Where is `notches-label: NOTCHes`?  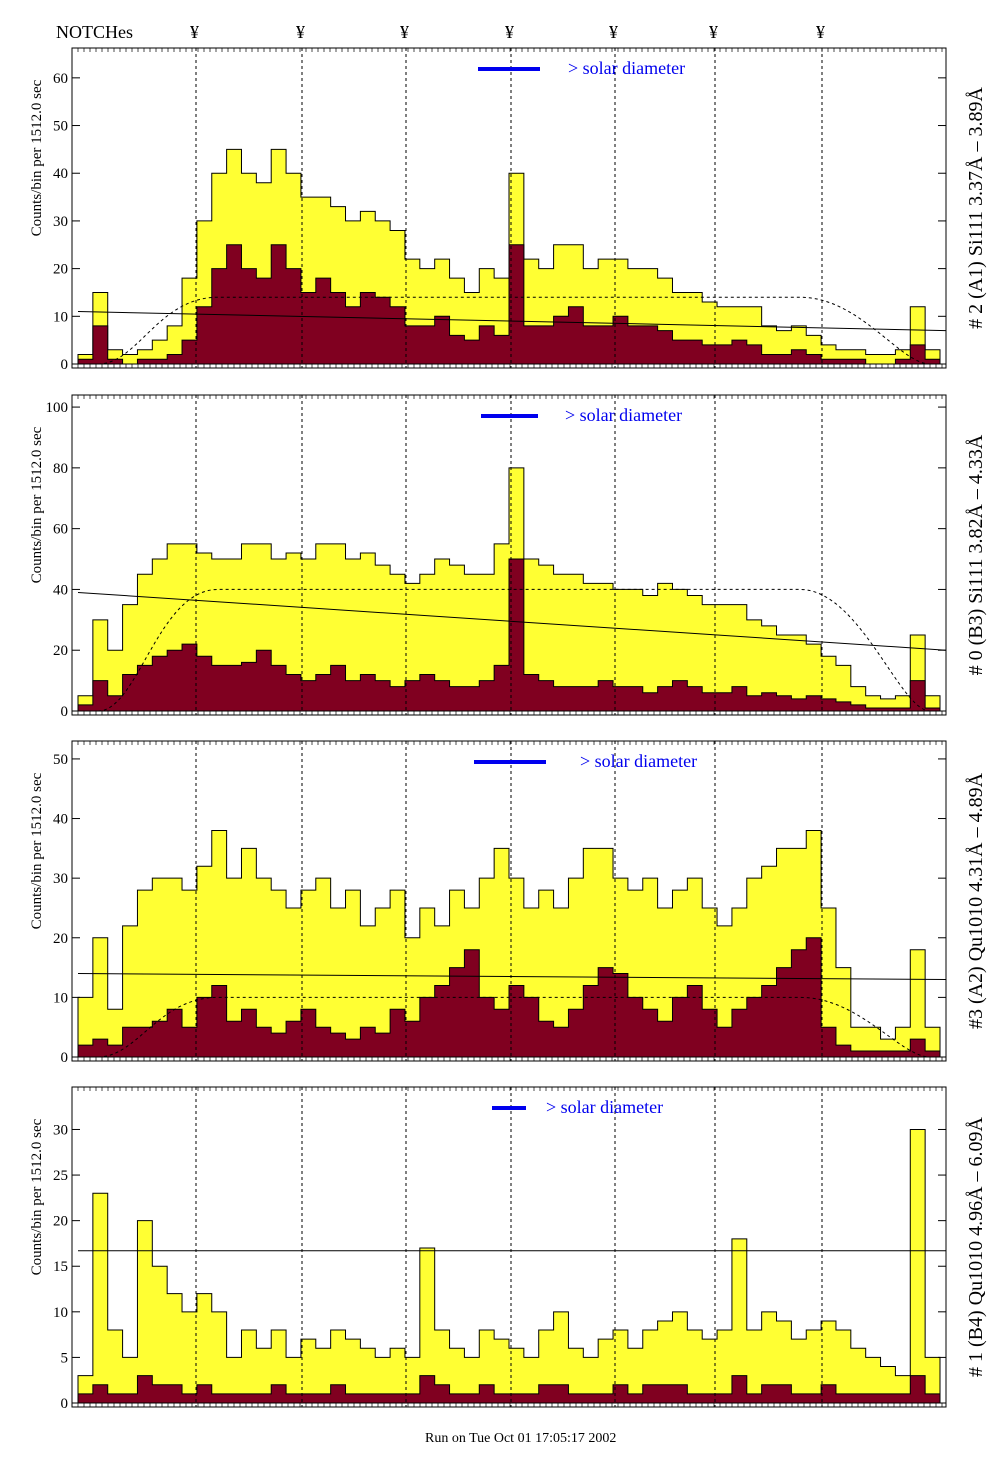
notches-label: NOTCHes is located at coordinates (94, 32).